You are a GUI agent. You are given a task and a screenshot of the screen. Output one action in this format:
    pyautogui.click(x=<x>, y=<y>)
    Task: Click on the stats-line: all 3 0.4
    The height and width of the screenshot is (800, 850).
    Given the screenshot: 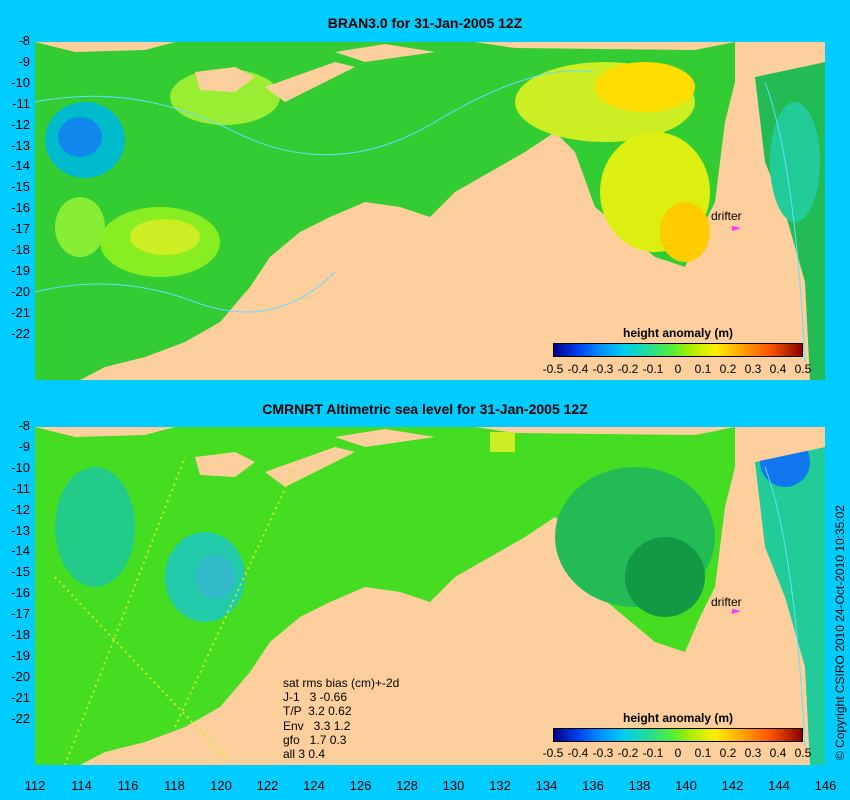 What is the action you would take?
    pyautogui.click(x=304, y=754)
    